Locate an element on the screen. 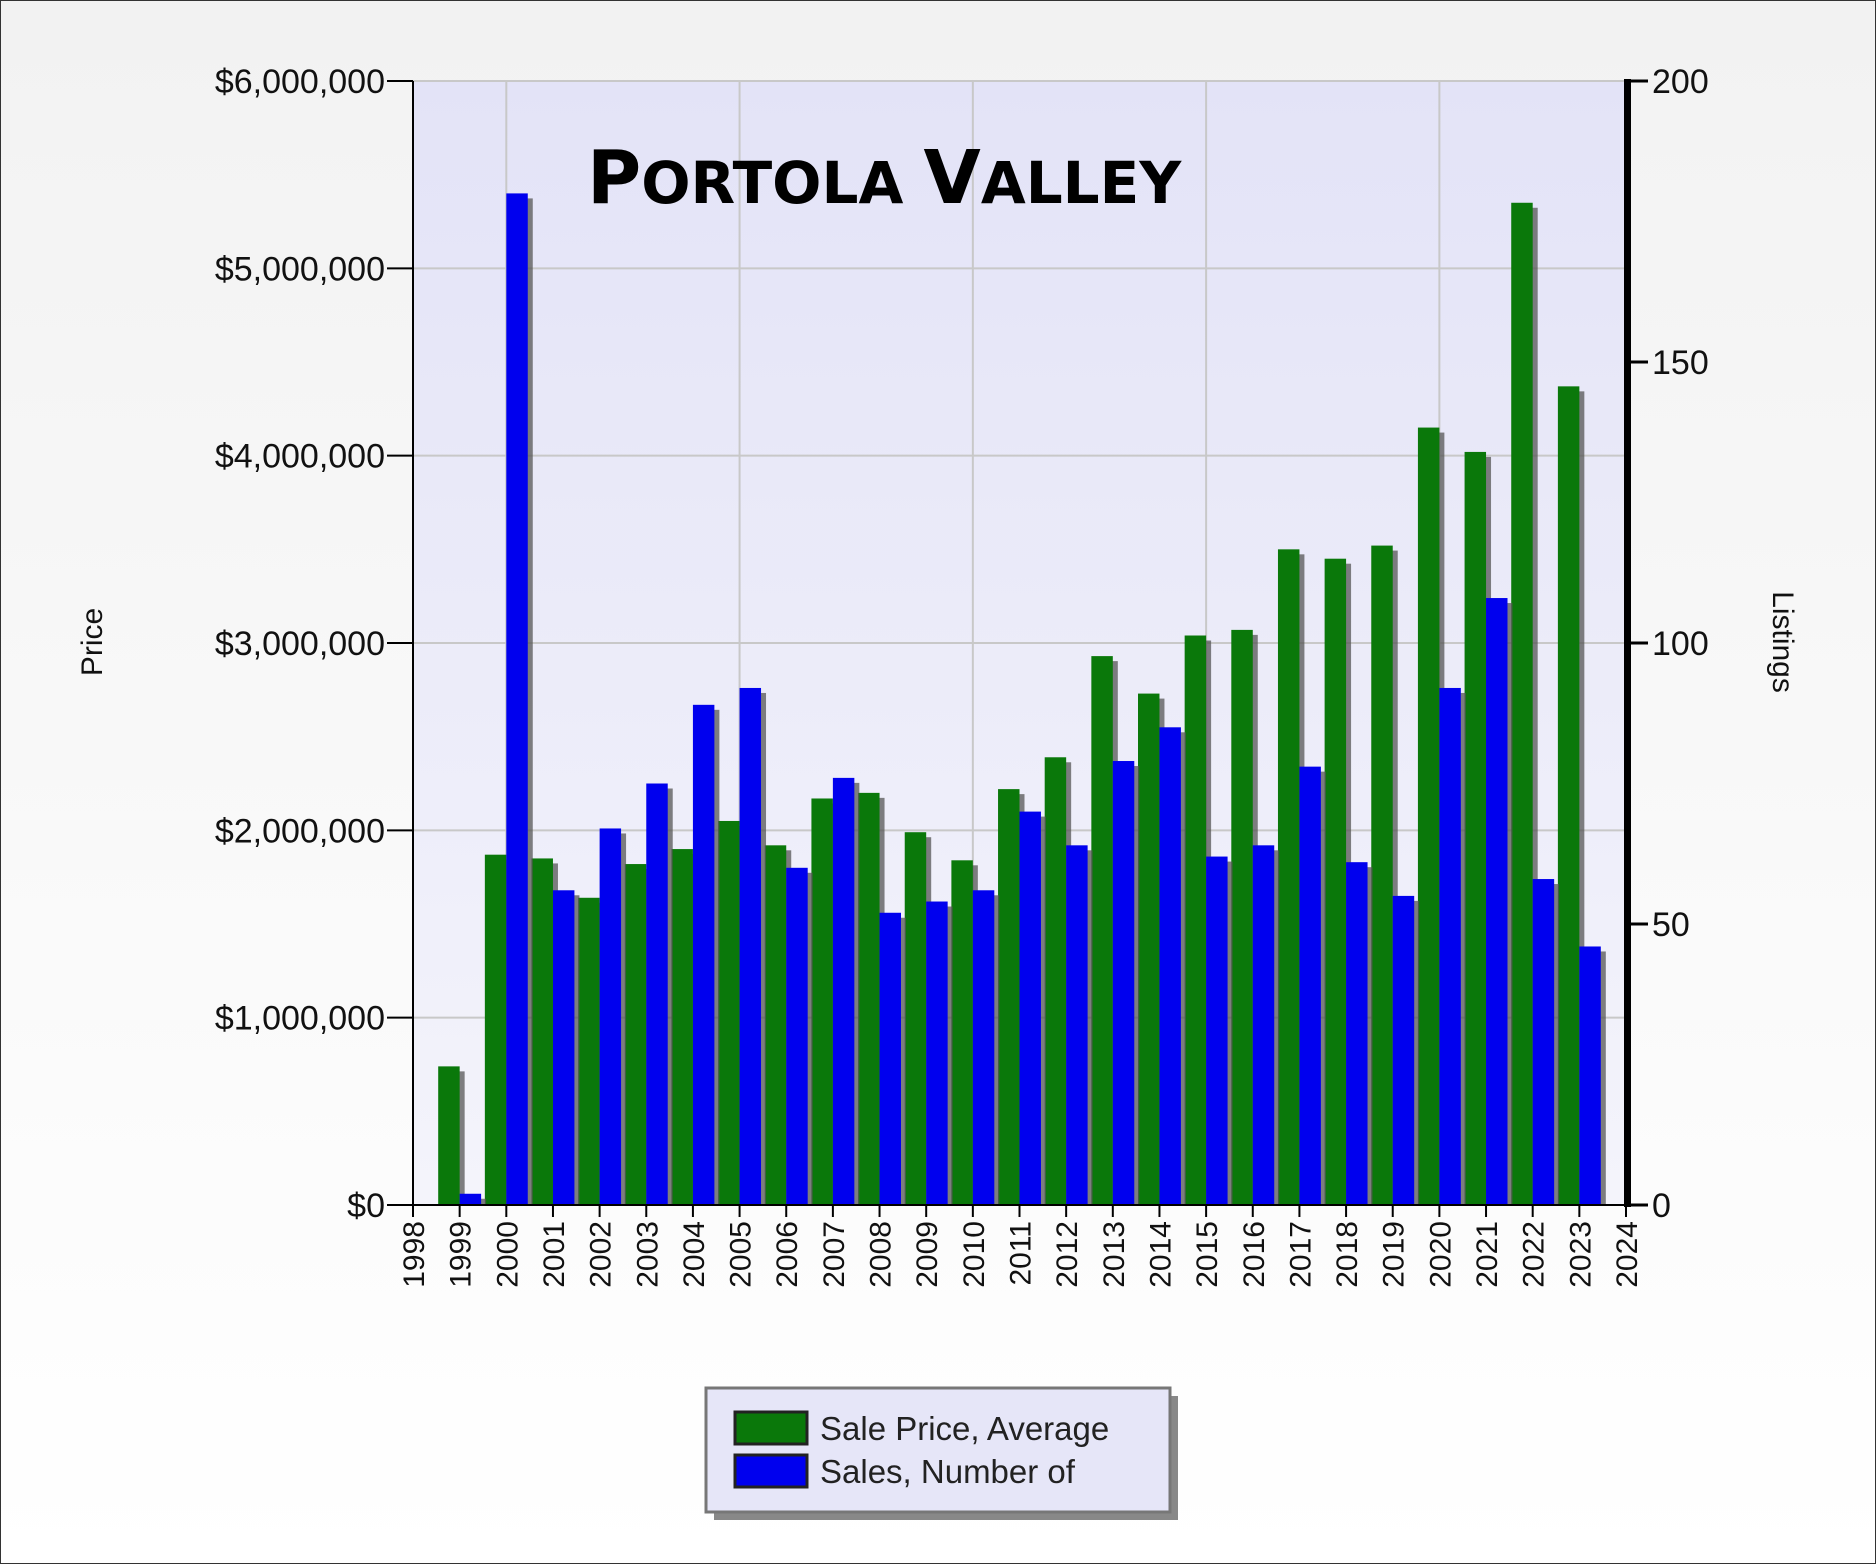  legend-swatch-sale-price is located at coordinates (771, 1428).